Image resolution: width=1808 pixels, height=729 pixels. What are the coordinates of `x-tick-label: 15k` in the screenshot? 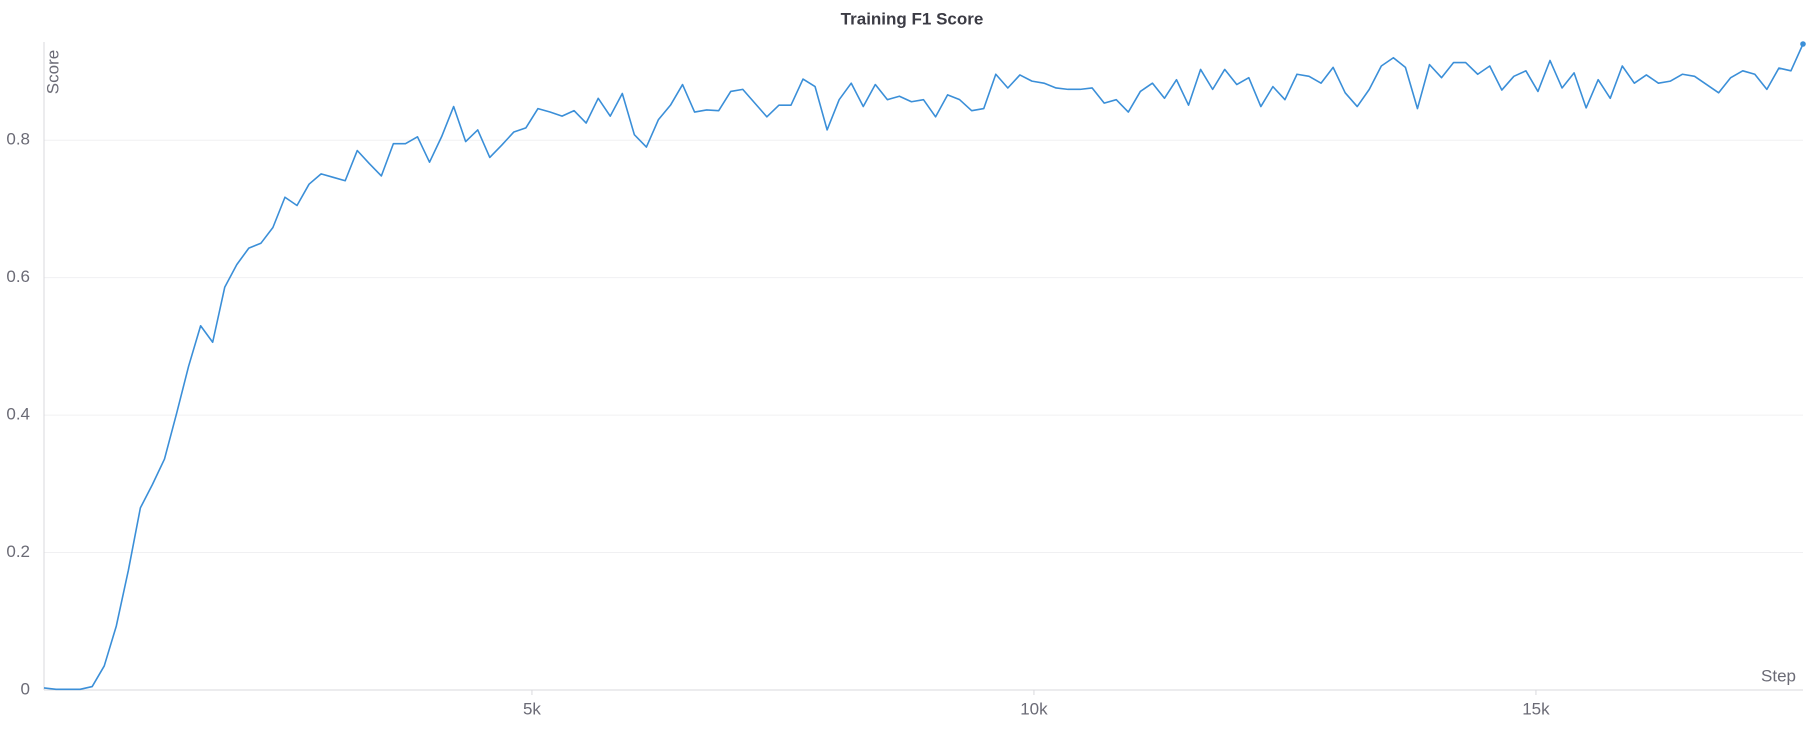 It's located at (1536, 708).